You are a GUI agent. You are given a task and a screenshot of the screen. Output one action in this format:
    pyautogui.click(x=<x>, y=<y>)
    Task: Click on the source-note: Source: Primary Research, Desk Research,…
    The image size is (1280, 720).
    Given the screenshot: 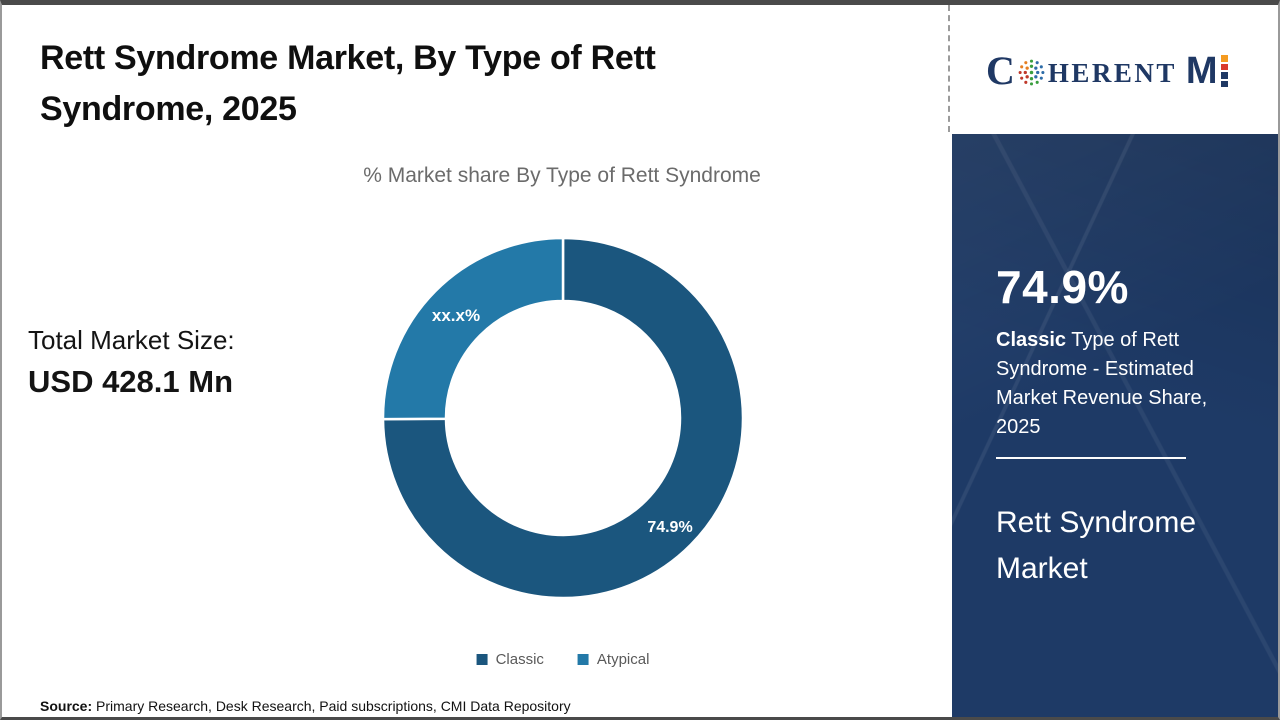 What is the action you would take?
    pyautogui.click(x=305, y=706)
    